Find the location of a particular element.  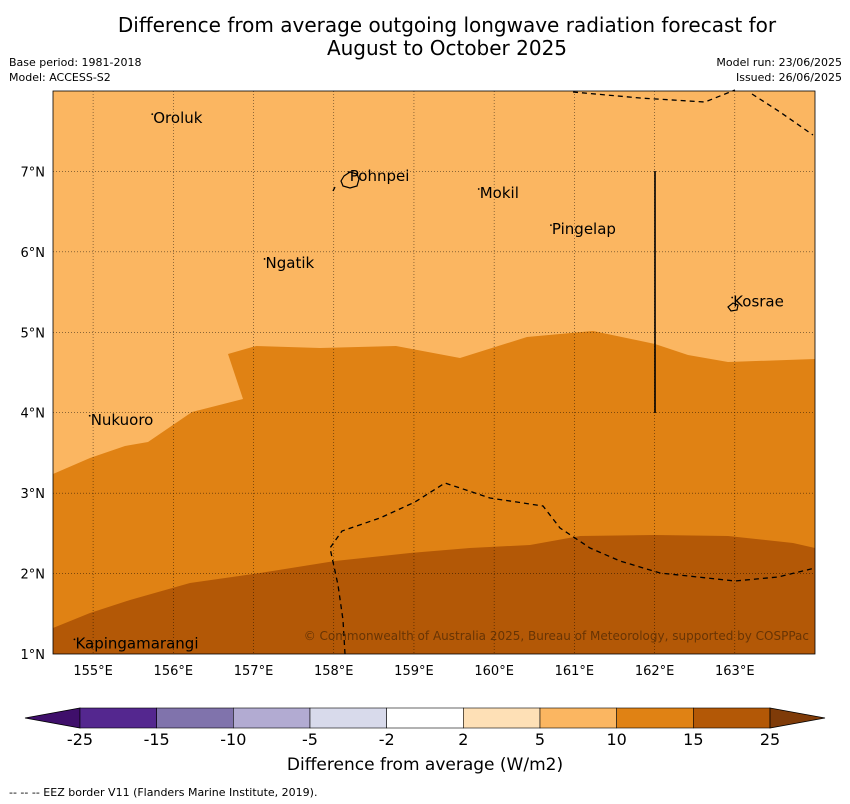

colorbar-tick-label: -10 is located at coordinates (233, 739).